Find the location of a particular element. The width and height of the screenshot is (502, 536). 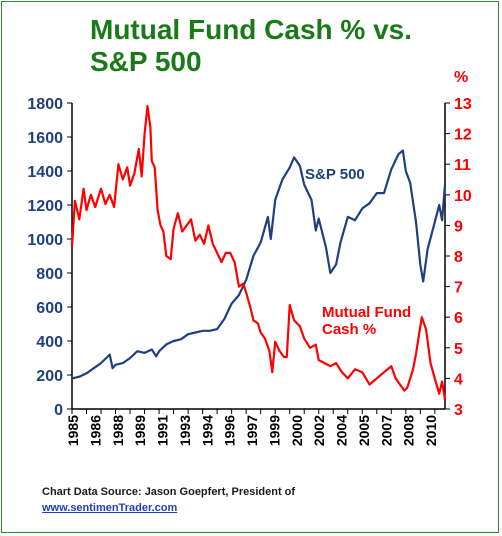

x-tick-label: 2005 is located at coordinates (364, 430).